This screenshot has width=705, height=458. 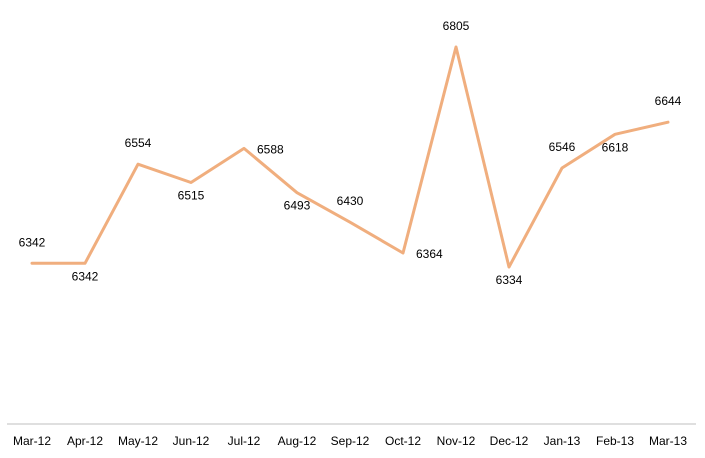 I want to click on data-label: 6588, so click(x=270, y=149).